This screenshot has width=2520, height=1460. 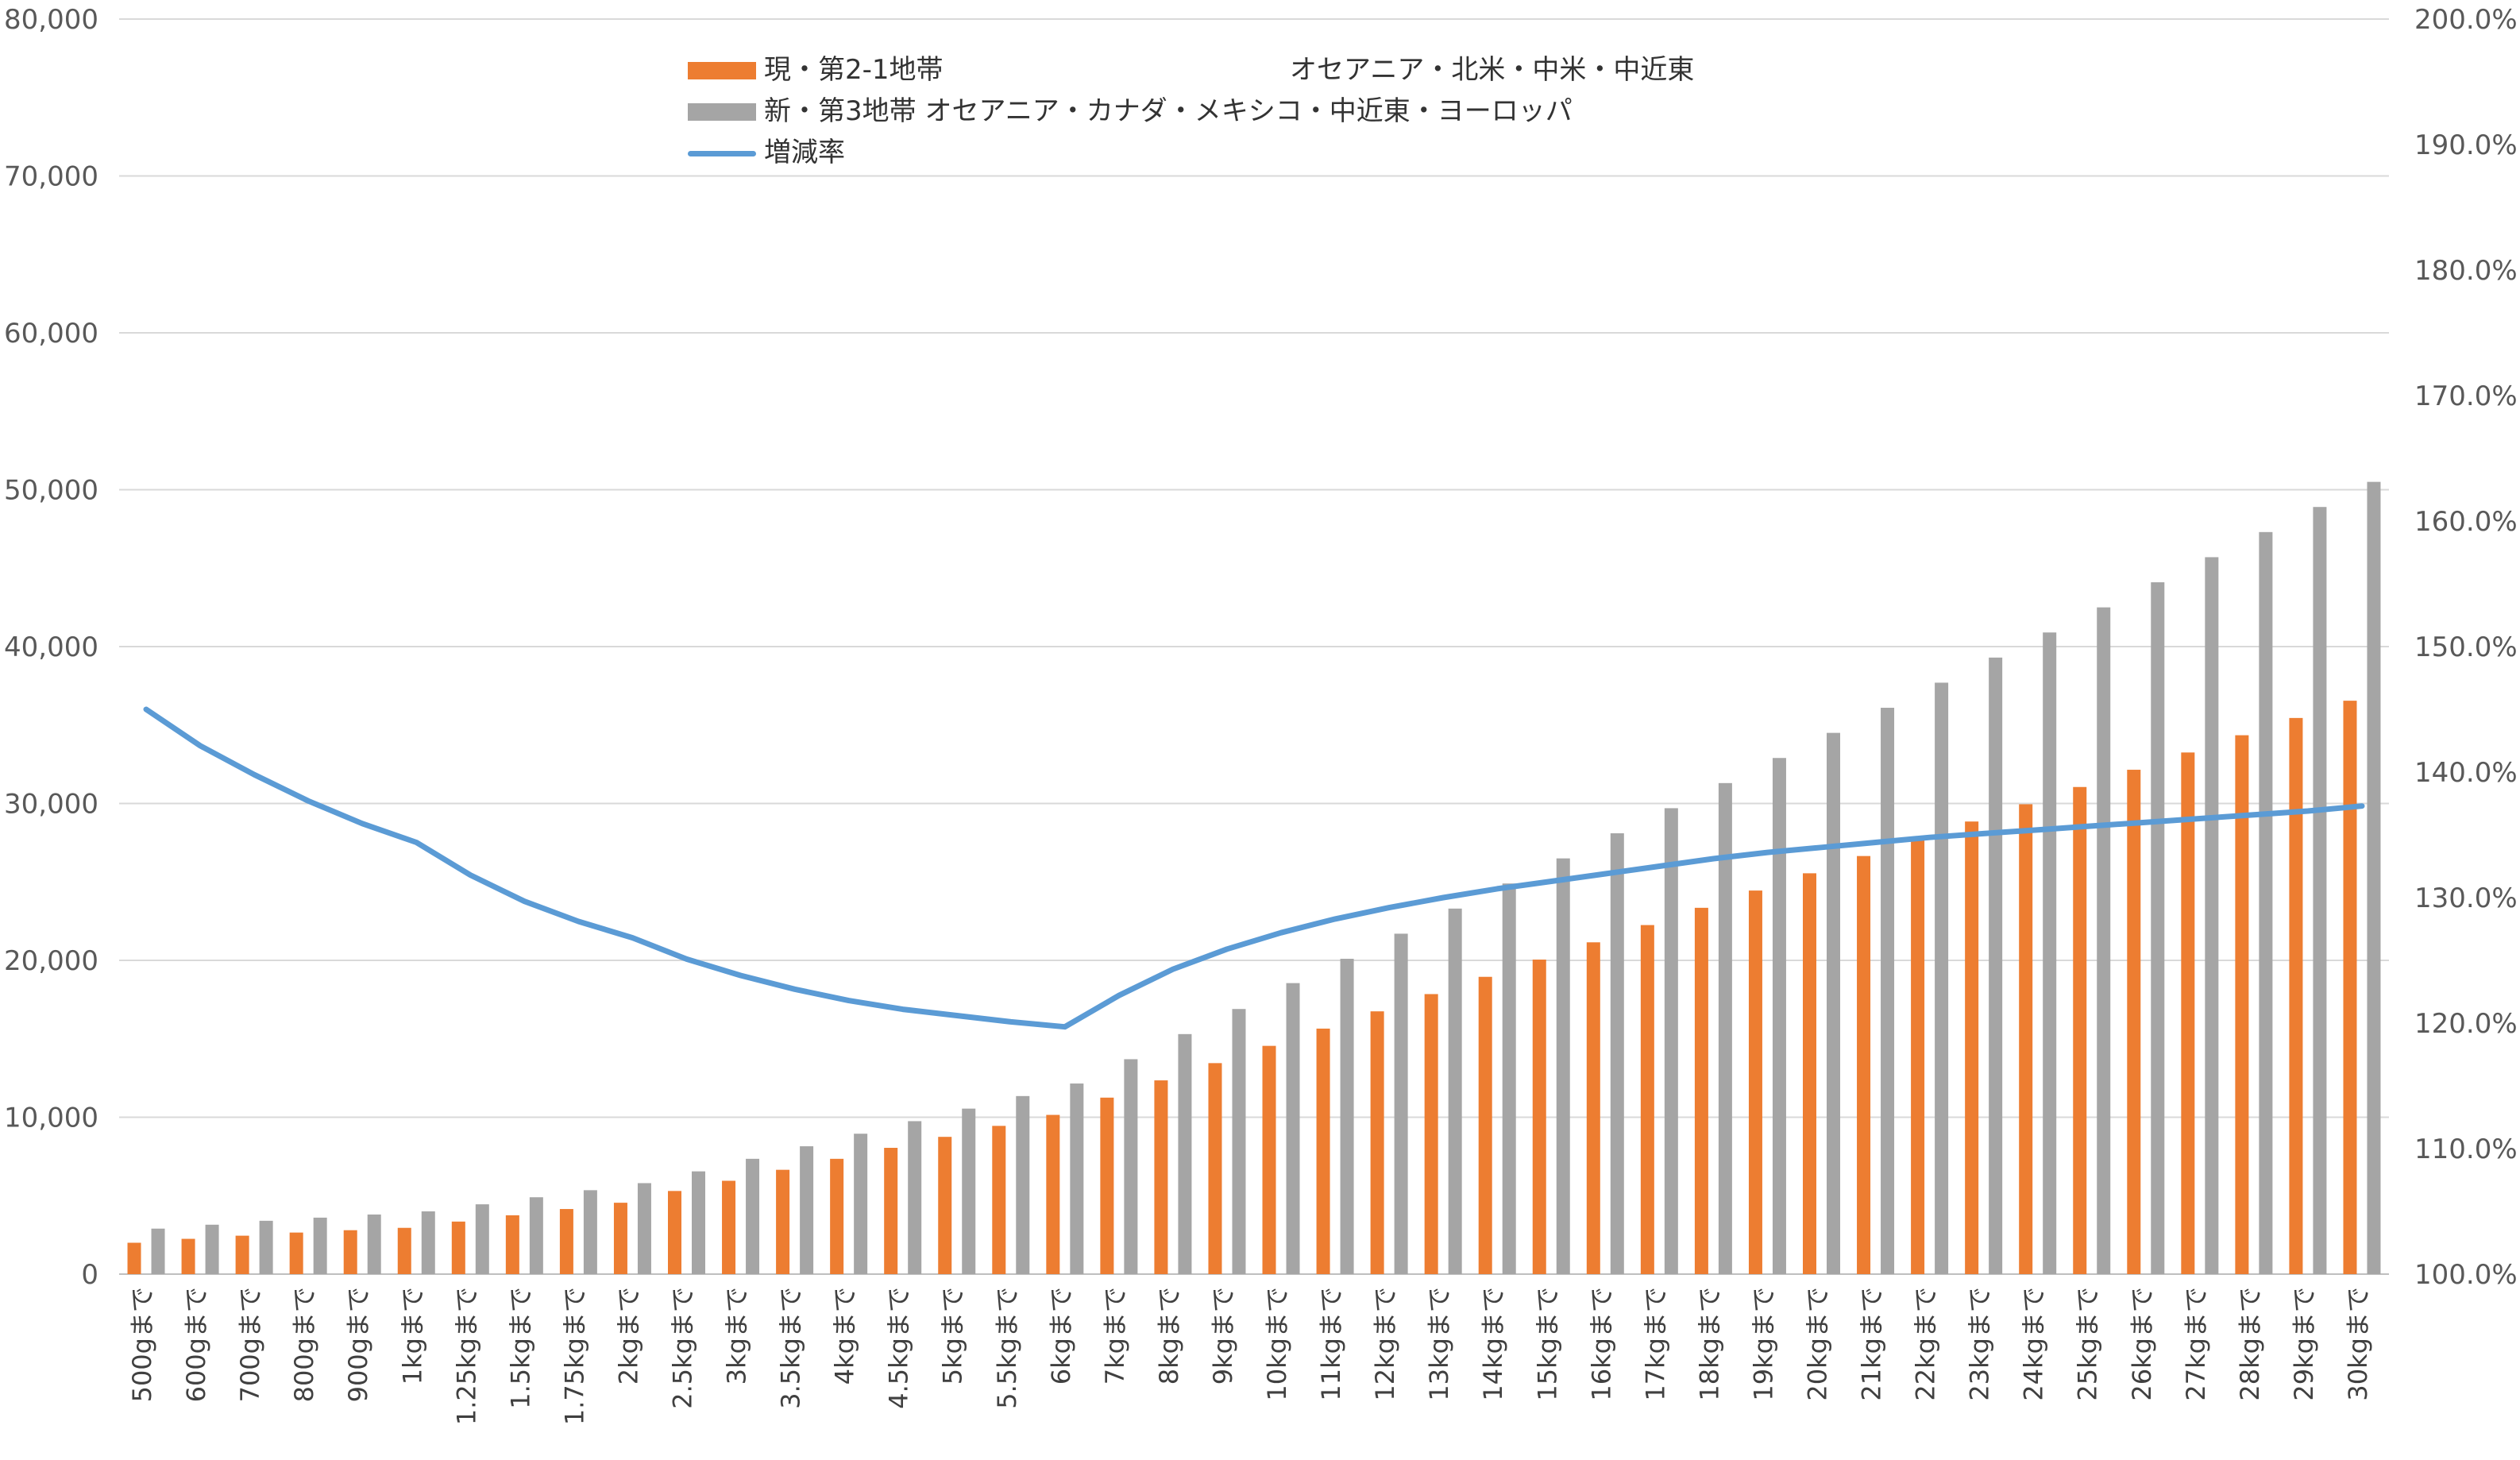 What do you see at coordinates (466, 1356) in the screenshot?
I see `x-tick-label: 1.25kgまで` at bounding box center [466, 1356].